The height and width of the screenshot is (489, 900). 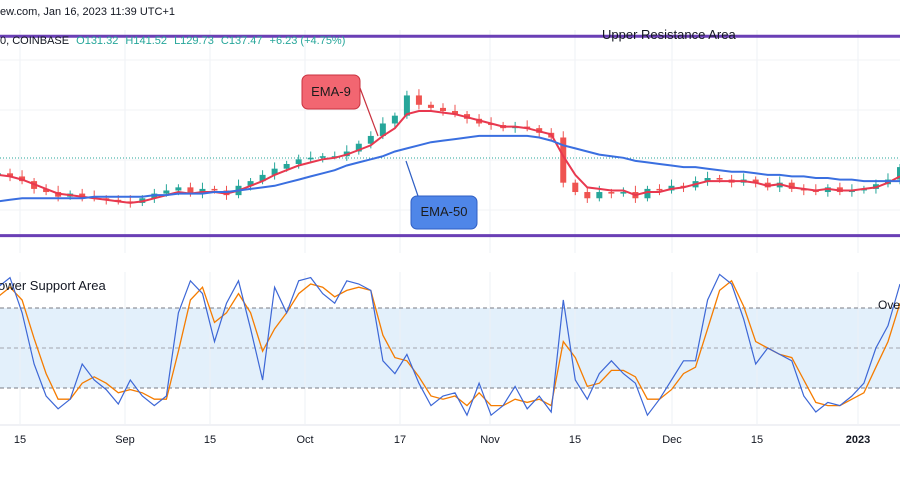 What do you see at coordinates (194, 41) in the screenshot?
I see `low-value: L129.73` at bounding box center [194, 41].